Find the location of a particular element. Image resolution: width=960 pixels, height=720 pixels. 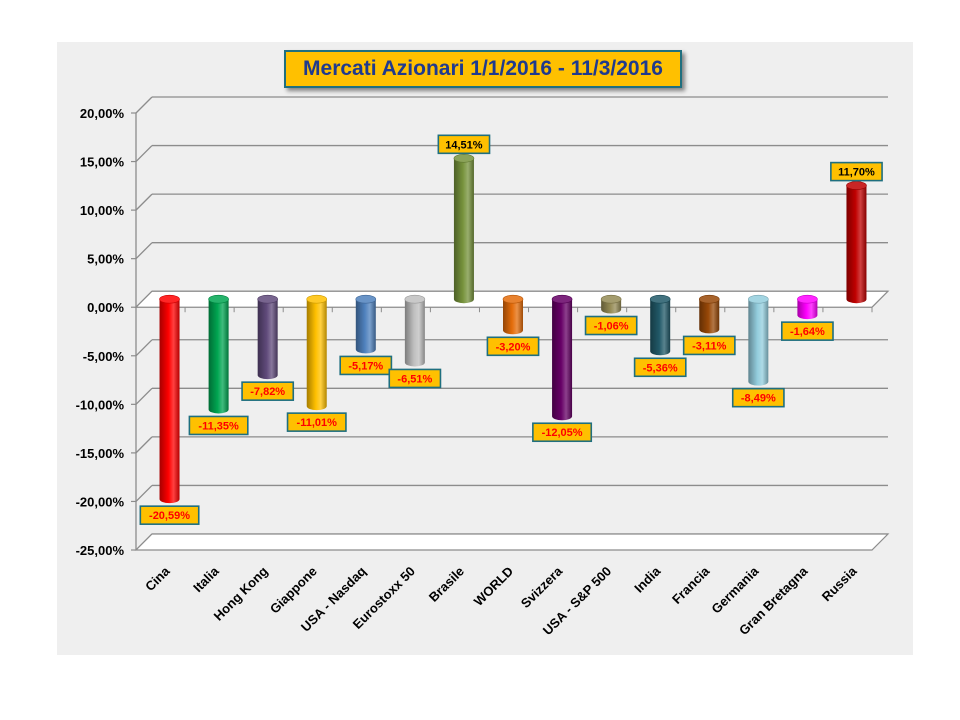

data-label-text: -5,36% is located at coordinates (660, 368).